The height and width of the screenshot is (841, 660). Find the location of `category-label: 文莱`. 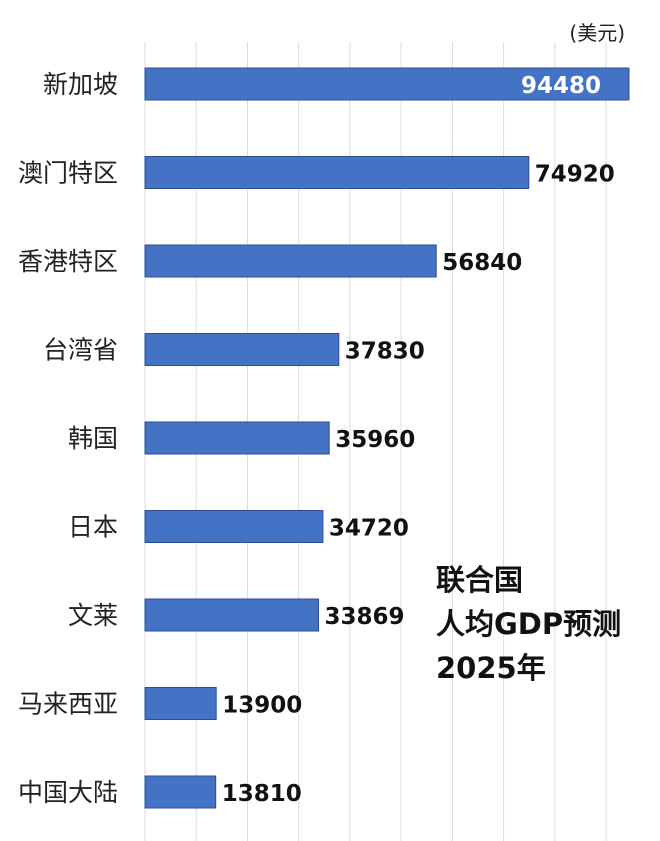

category-label: 文莱 is located at coordinates (93, 615).